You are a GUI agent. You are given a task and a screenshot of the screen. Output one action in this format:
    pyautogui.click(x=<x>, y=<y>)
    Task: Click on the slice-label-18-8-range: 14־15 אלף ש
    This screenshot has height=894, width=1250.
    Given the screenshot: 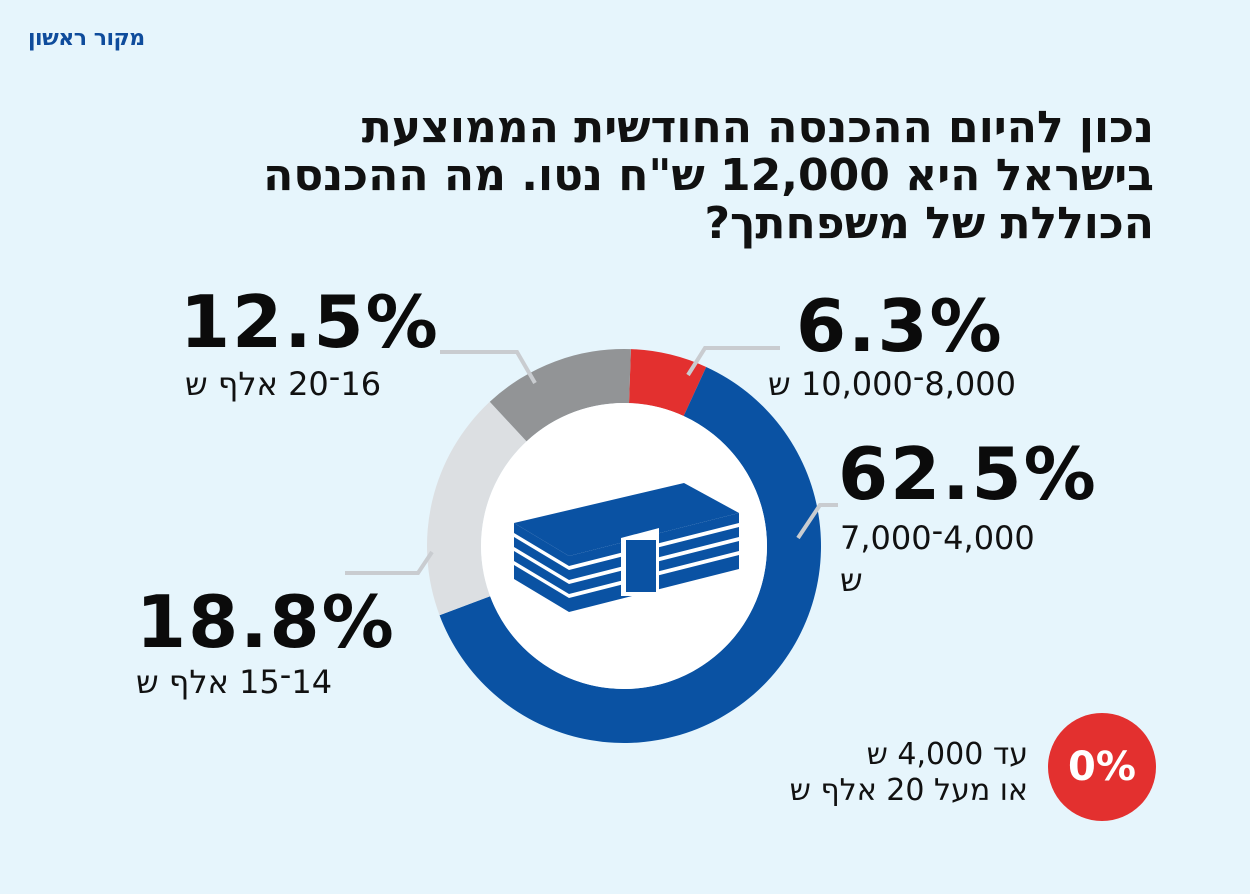 What is the action you would take?
    pyautogui.click(x=234, y=682)
    